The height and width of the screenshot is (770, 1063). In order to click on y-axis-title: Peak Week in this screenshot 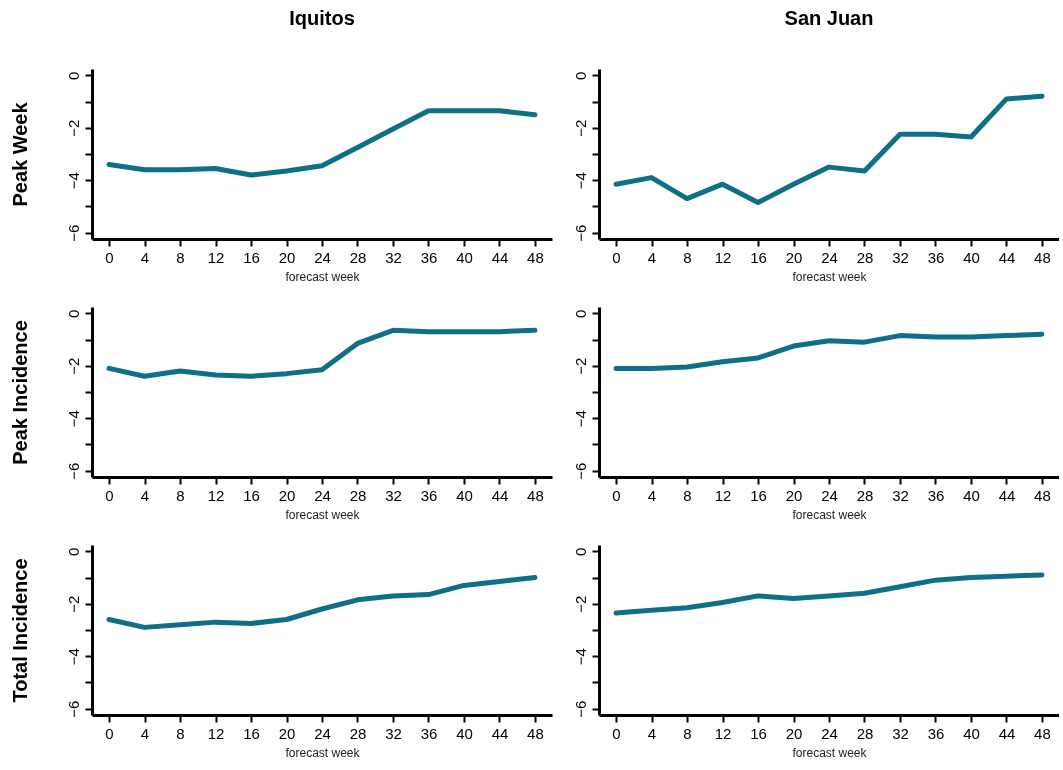, I will do `click(19, 154)`.